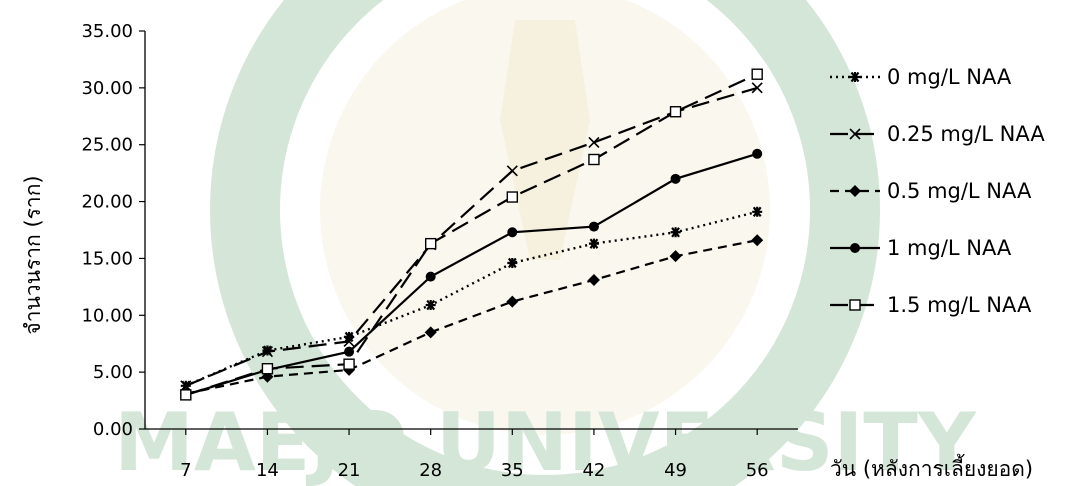  What do you see at coordinates (545, 140) in the screenshot?
I see `watermark-figure` at bounding box center [545, 140].